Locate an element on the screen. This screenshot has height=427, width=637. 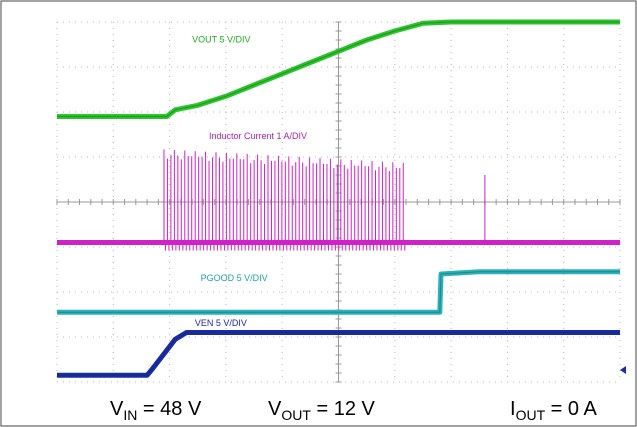
vout-value: = 12 V is located at coordinates (342, 409).